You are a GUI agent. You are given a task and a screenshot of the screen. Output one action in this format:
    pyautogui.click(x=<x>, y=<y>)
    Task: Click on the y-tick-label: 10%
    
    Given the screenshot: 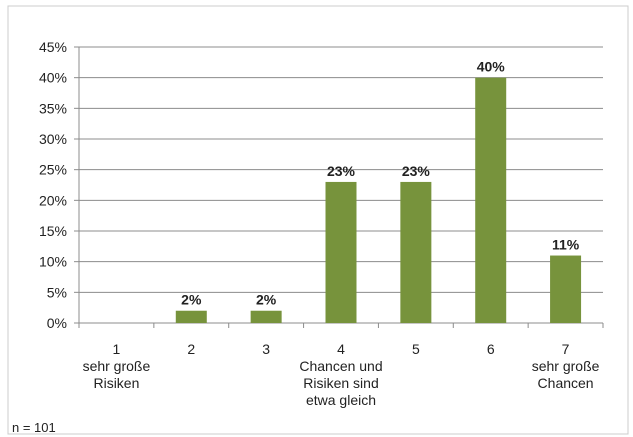 What is the action you would take?
    pyautogui.click(x=53, y=262)
    